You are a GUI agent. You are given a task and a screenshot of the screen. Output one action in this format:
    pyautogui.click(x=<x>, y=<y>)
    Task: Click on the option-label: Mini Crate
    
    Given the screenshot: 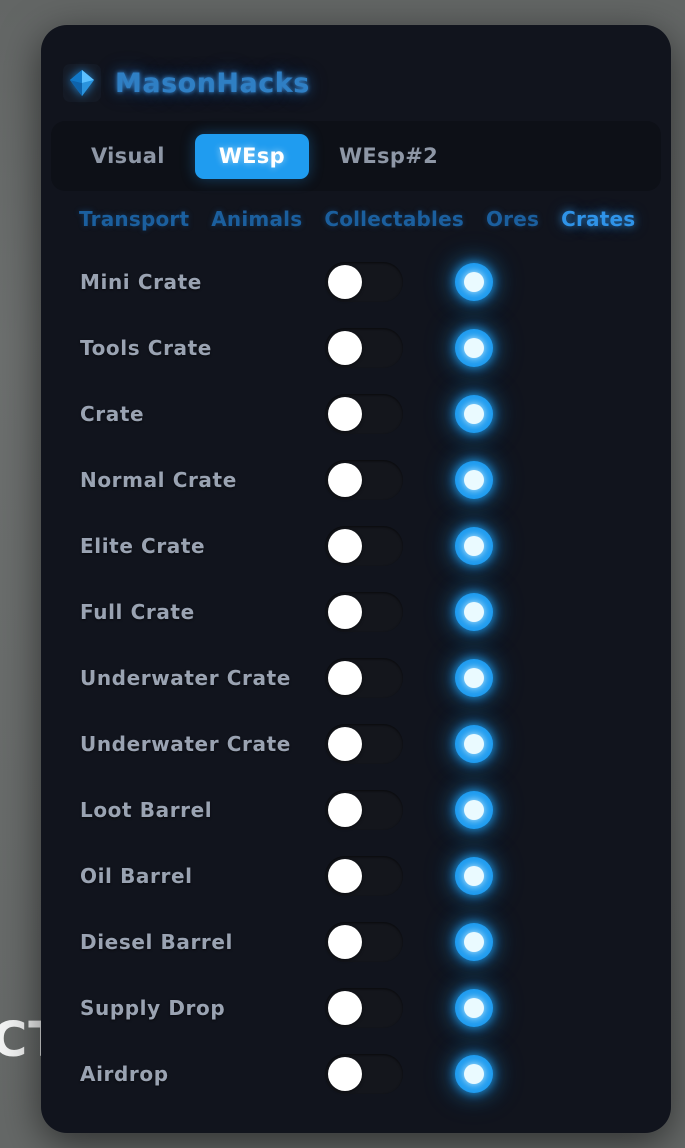 What is the action you would take?
    pyautogui.click(x=141, y=282)
    